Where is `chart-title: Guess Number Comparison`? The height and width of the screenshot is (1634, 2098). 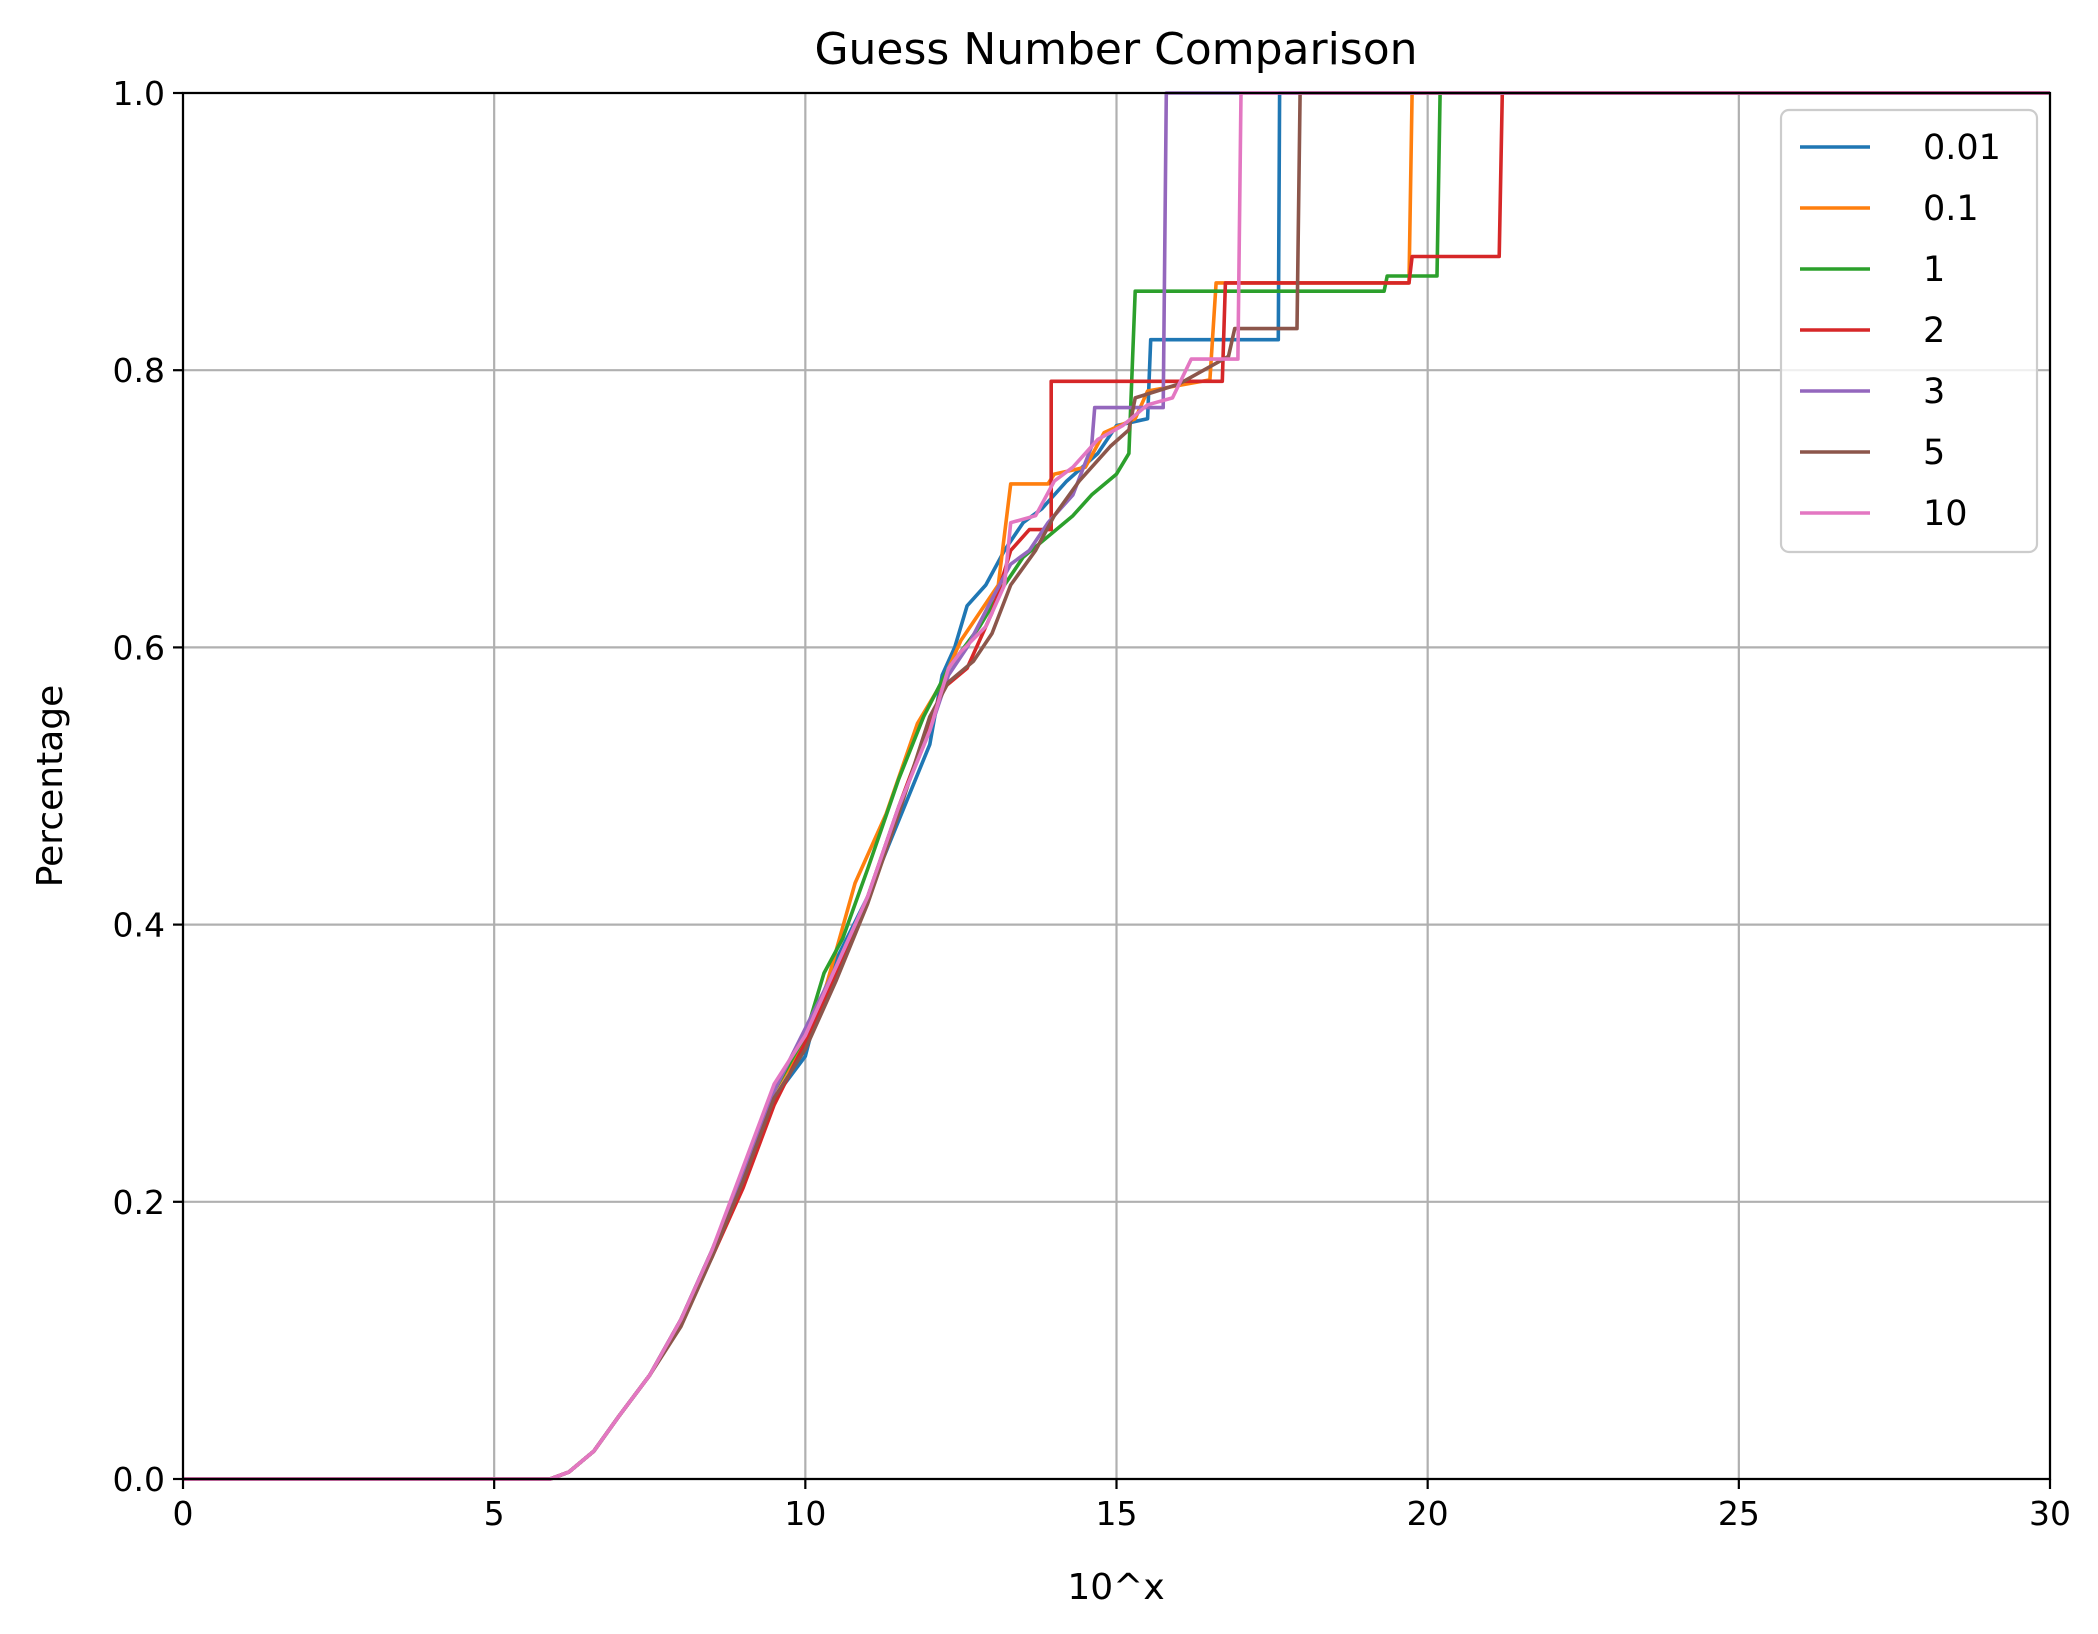 chart-title: Guess Number Comparison is located at coordinates (1115, 49).